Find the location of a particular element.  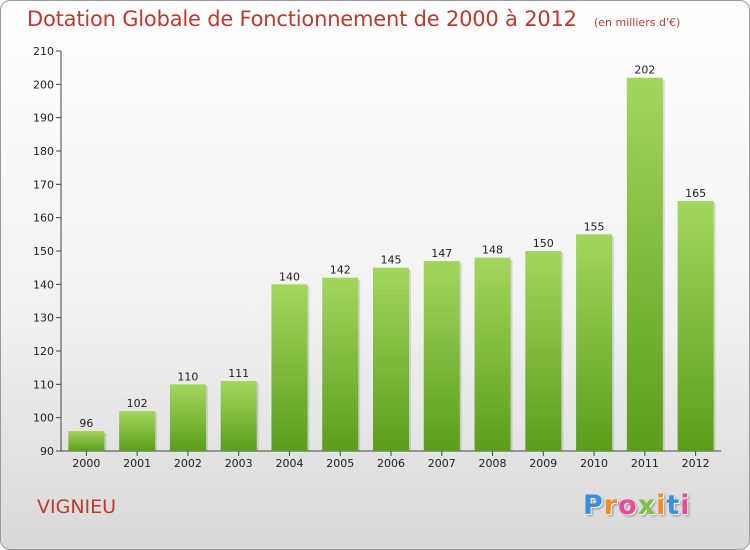

y-tick-label: 210 is located at coordinates (43, 51).